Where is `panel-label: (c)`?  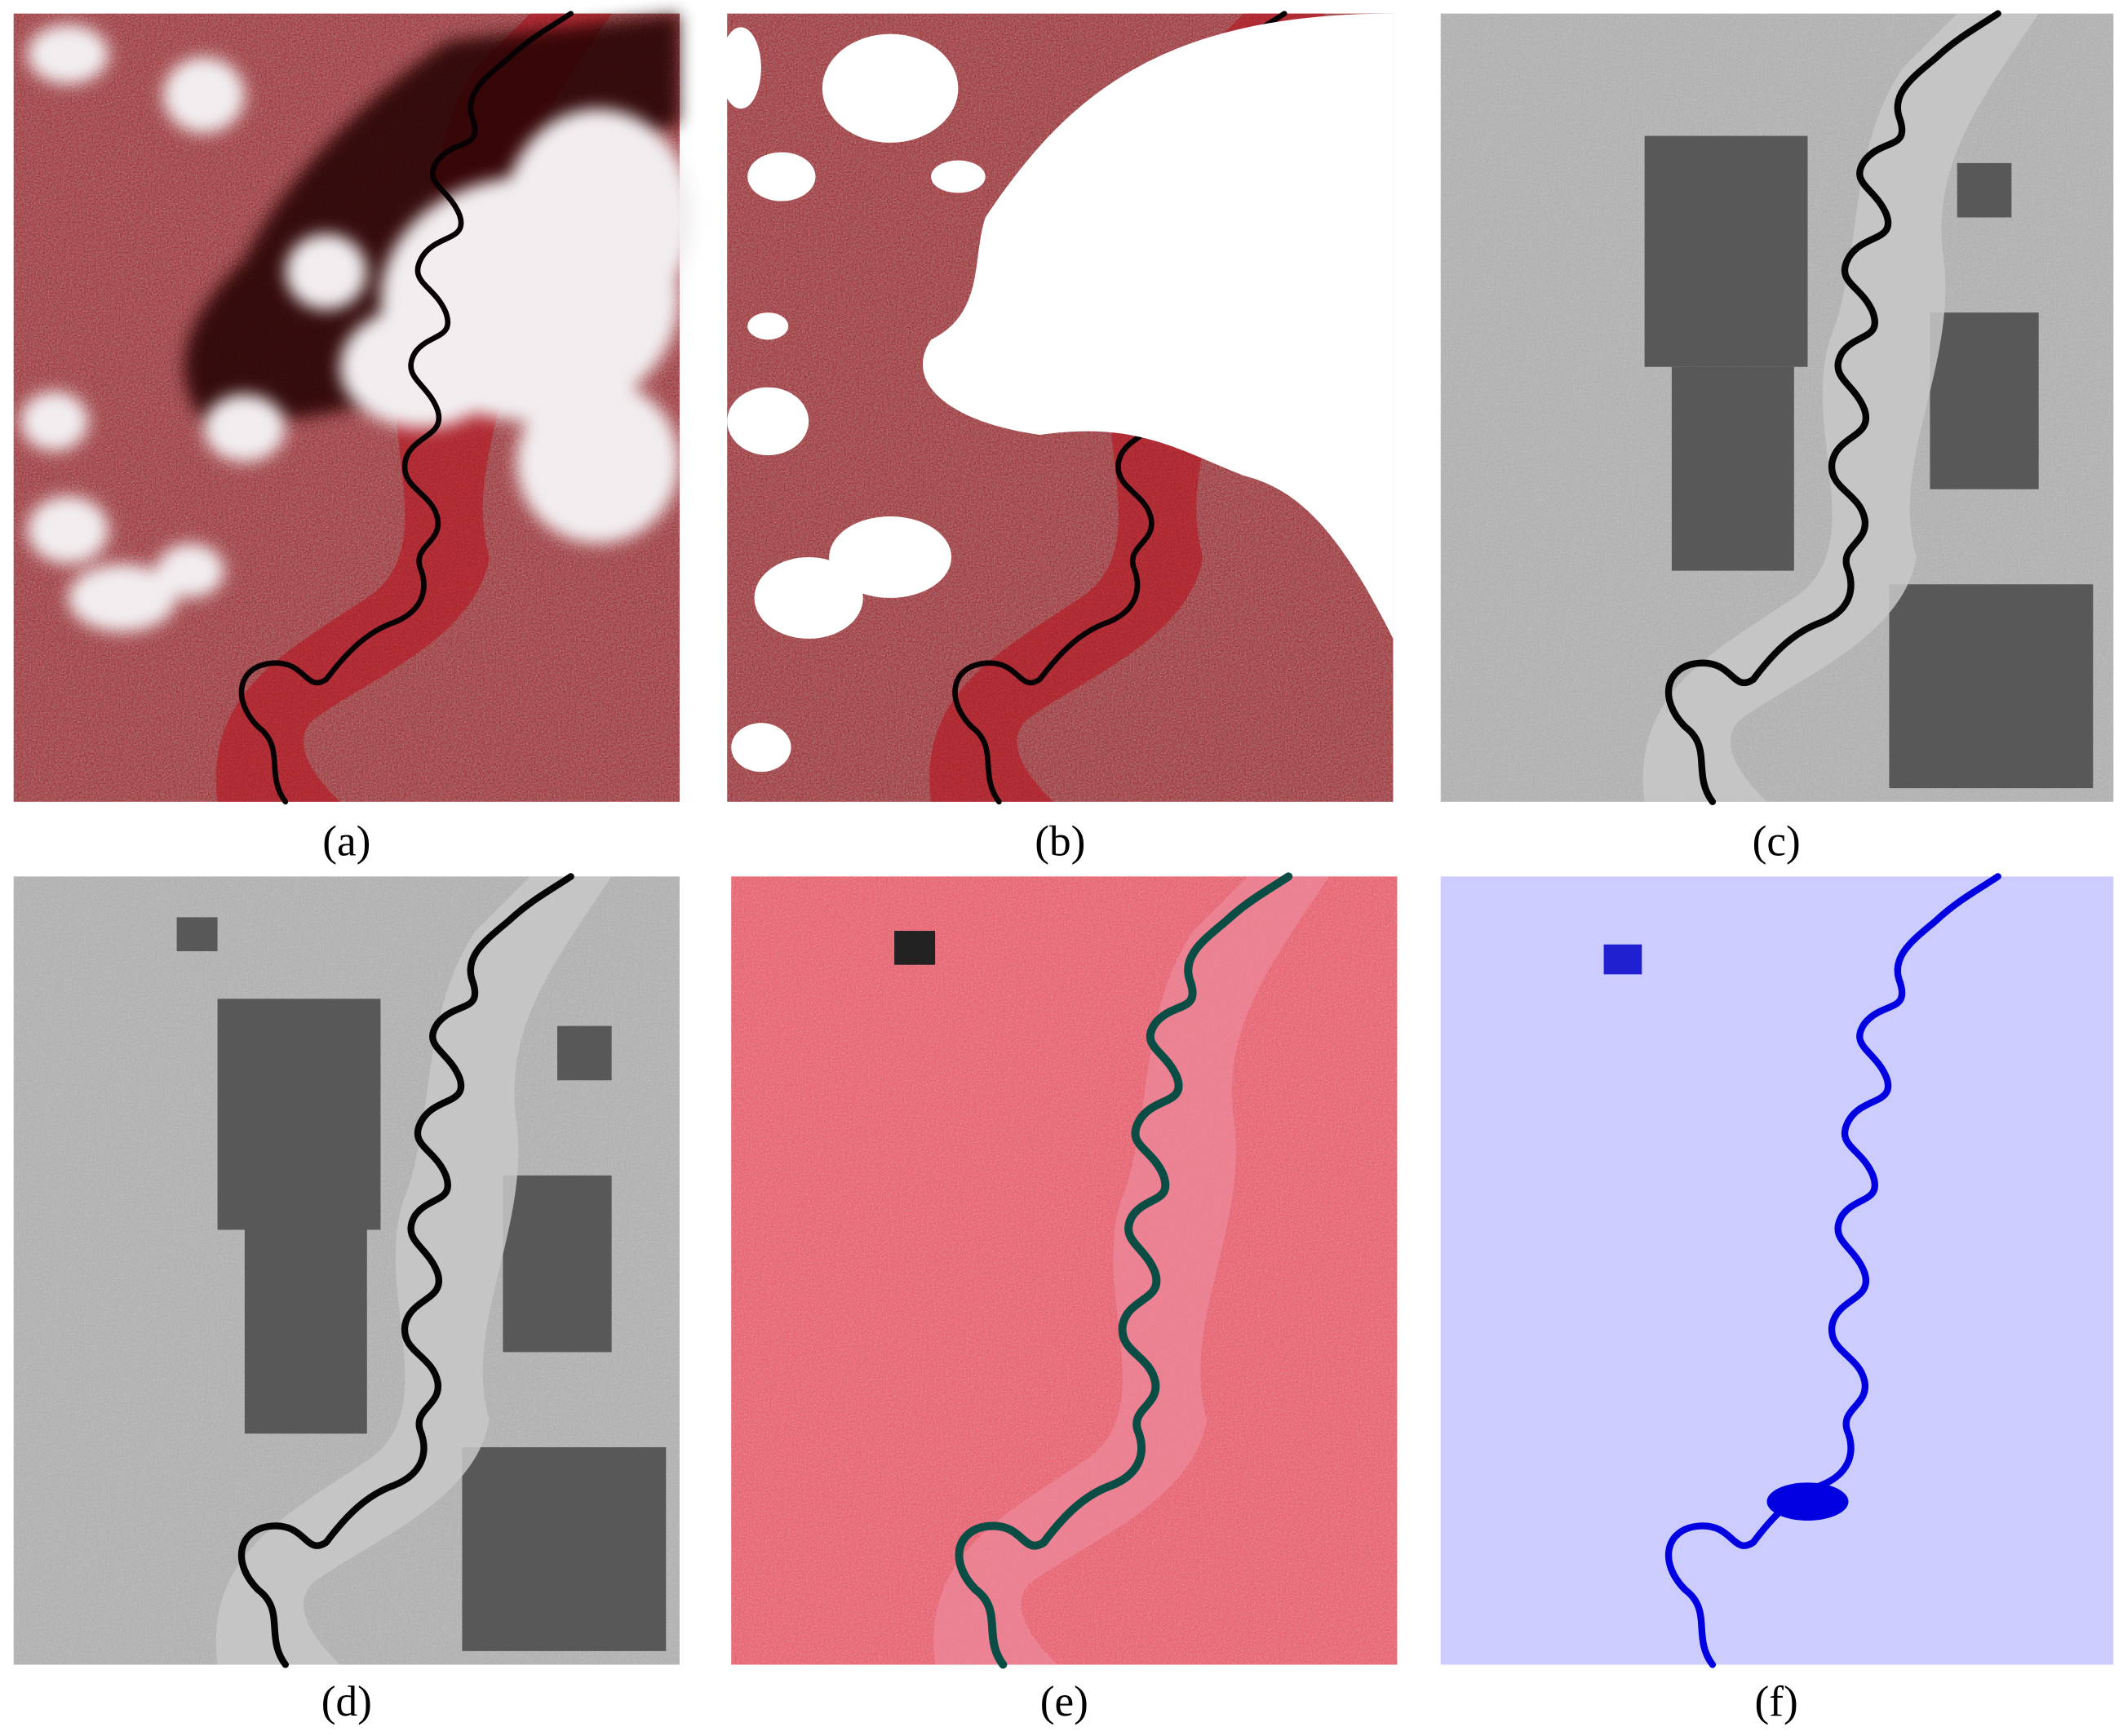
panel-label: (c) is located at coordinates (1777, 841).